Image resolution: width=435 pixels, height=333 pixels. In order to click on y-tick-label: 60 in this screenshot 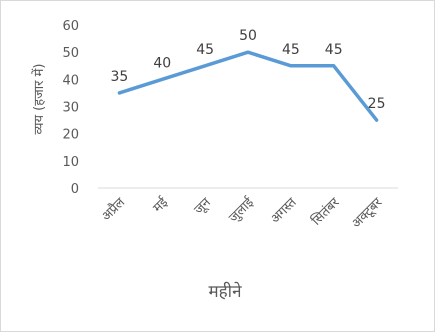, I will do `click(70, 26)`.